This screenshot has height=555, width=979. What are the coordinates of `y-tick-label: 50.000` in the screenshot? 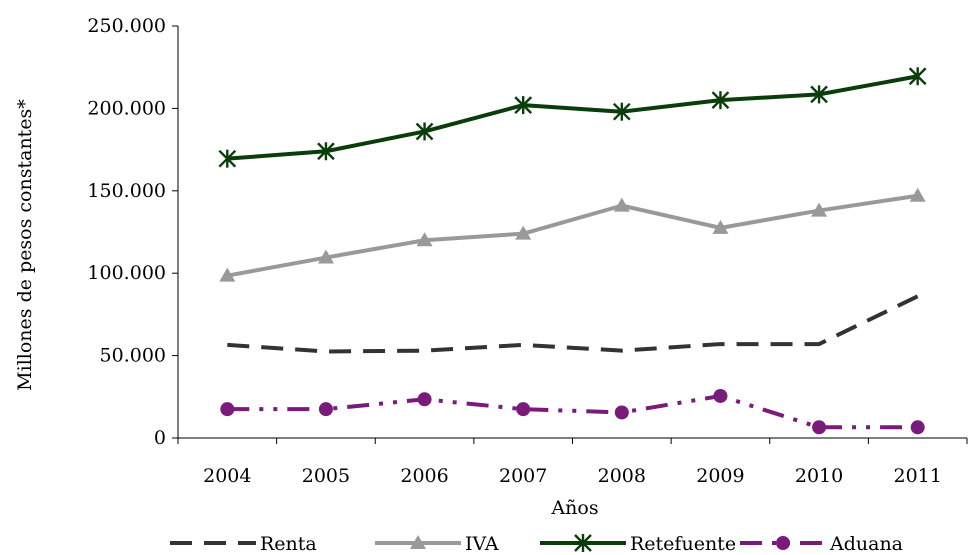 It's located at (133, 356).